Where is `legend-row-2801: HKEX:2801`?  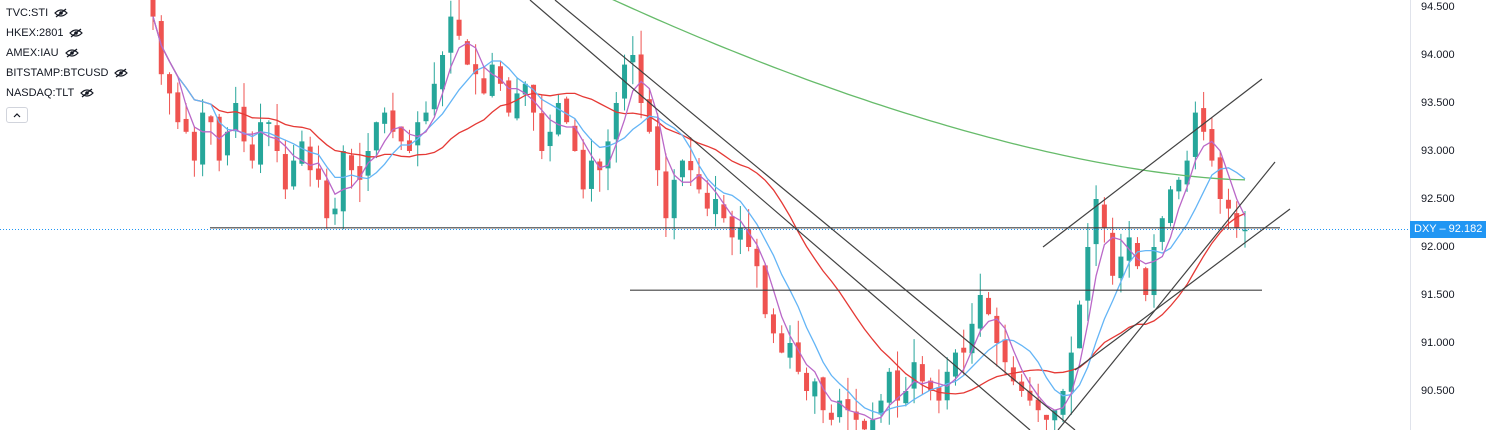
legend-row-2801: HKEX:2801 is located at coordinates (67, 33).